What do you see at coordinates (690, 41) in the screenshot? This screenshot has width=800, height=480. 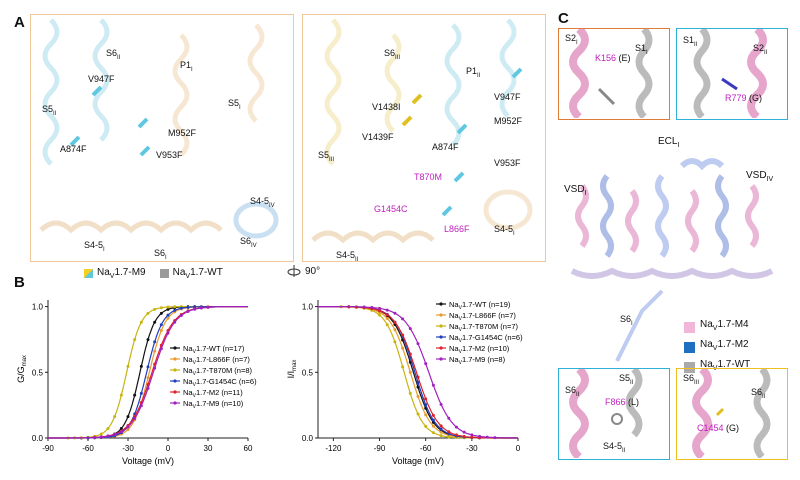 I see `c-tr-label-s1: S1II` at bounding box center [690, 41].